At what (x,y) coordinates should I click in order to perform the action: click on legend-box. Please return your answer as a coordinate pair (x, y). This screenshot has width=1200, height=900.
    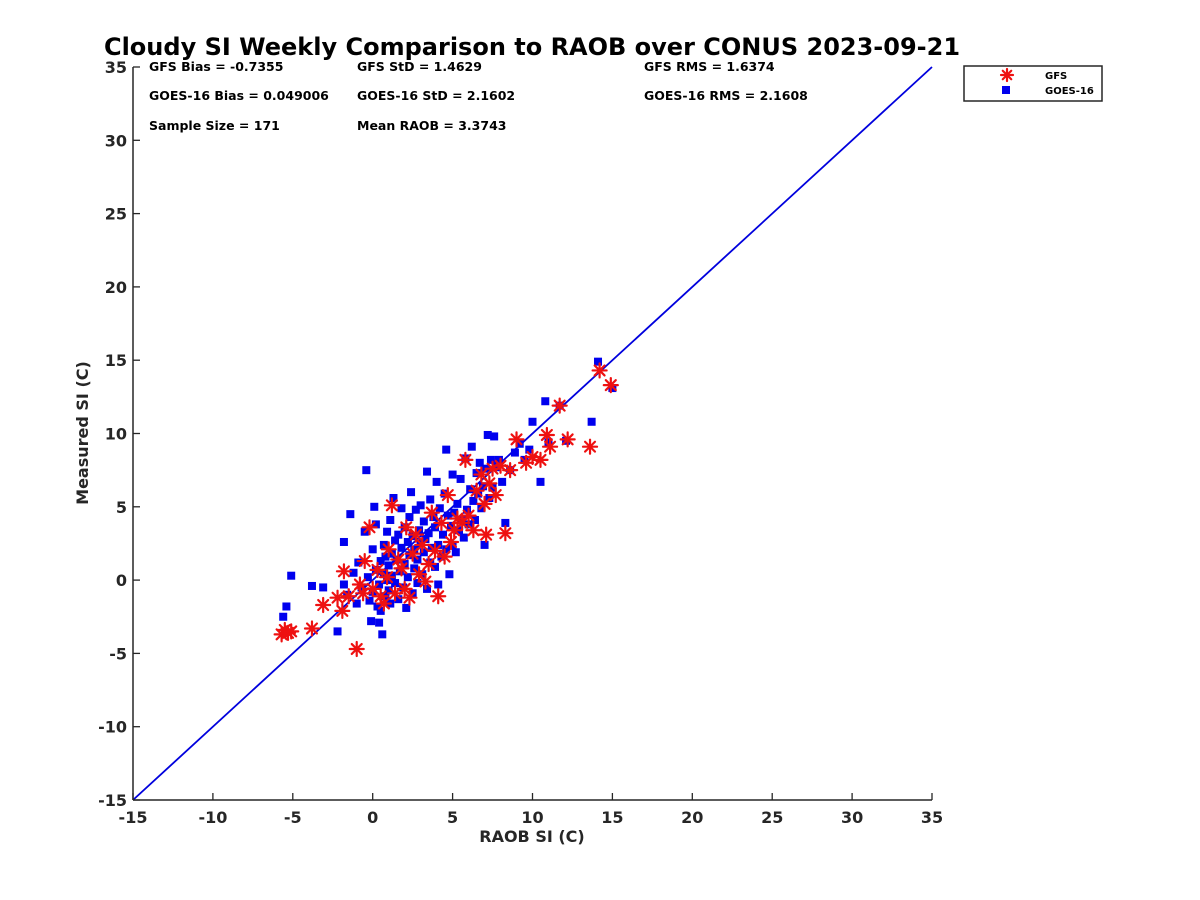
    Looking at the image, I should click on (1033, 83).